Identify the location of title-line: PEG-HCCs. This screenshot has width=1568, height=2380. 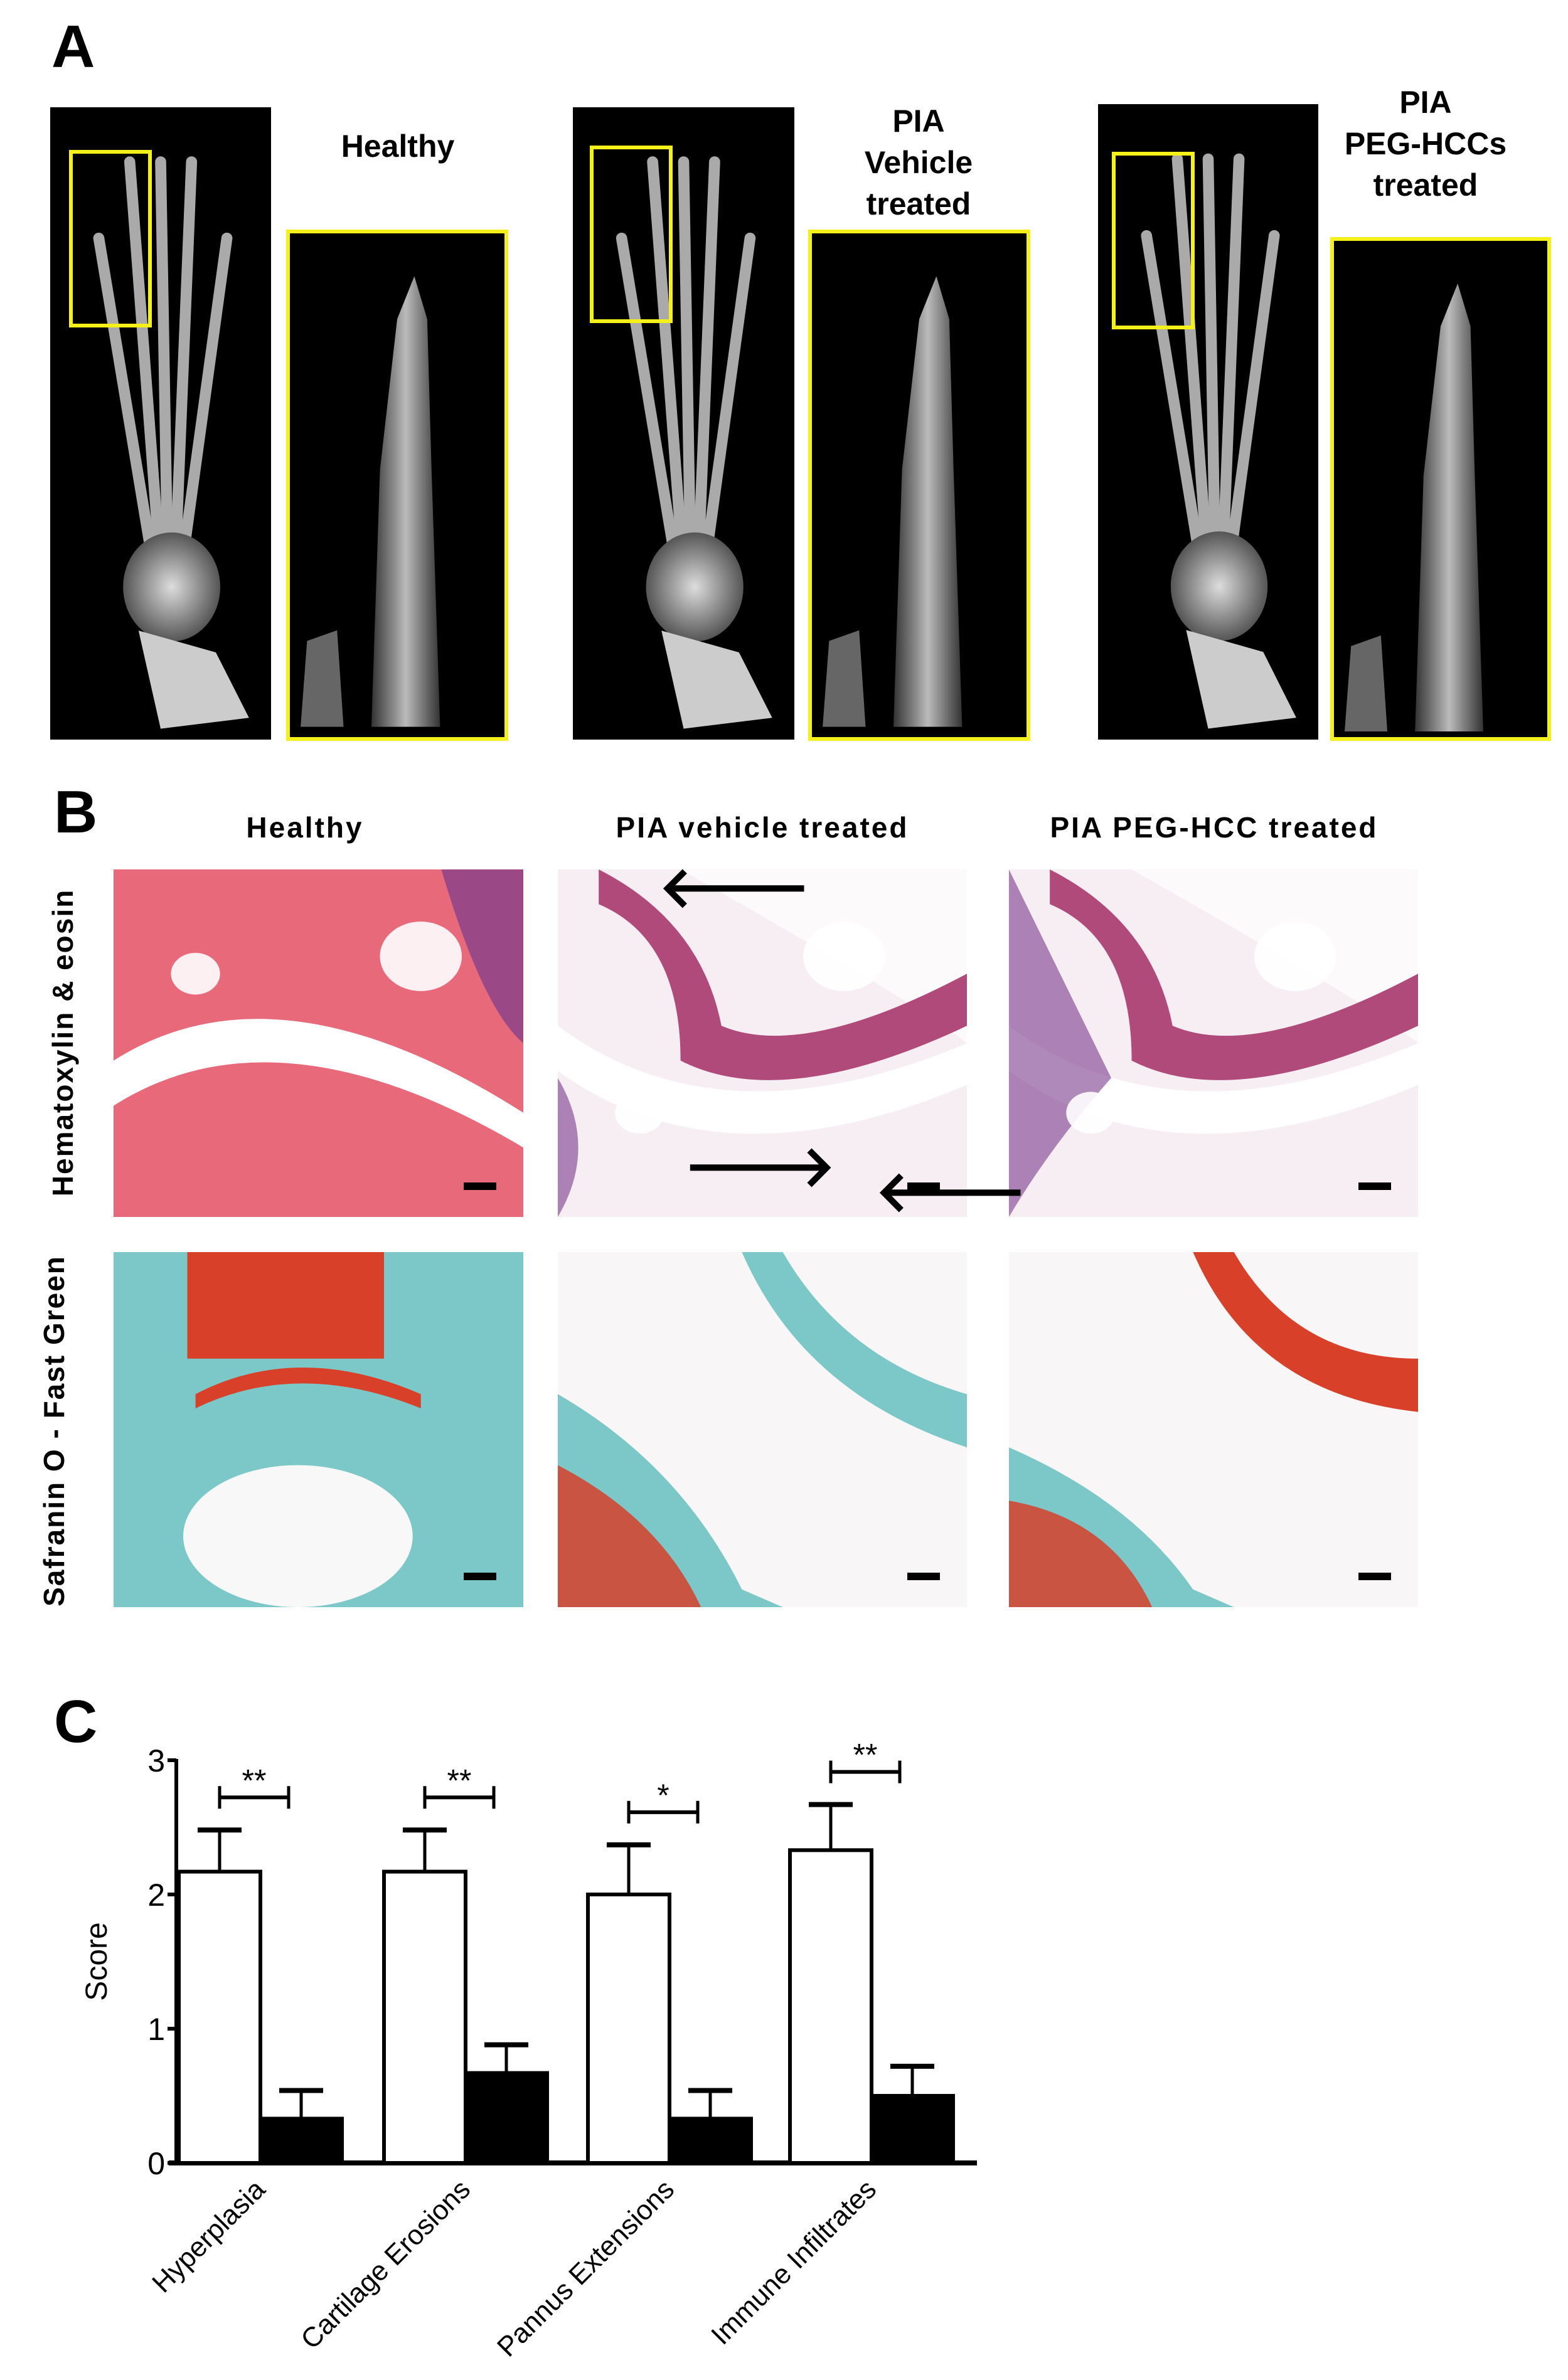
(1425, 144).